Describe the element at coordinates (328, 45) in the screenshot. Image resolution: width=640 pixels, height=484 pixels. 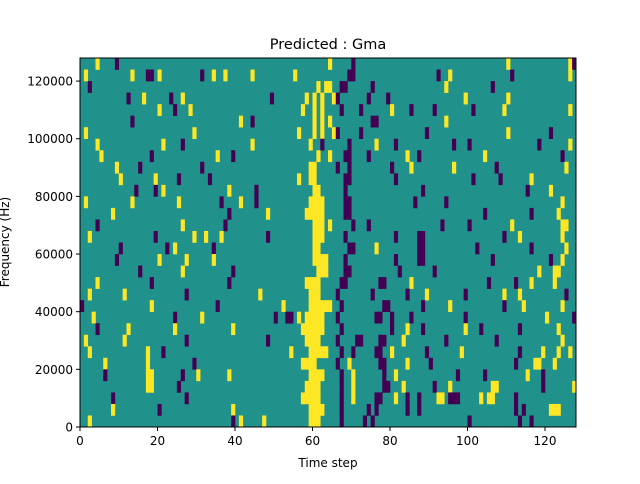
I see `chart-title: Predicted : Gma` at that location.